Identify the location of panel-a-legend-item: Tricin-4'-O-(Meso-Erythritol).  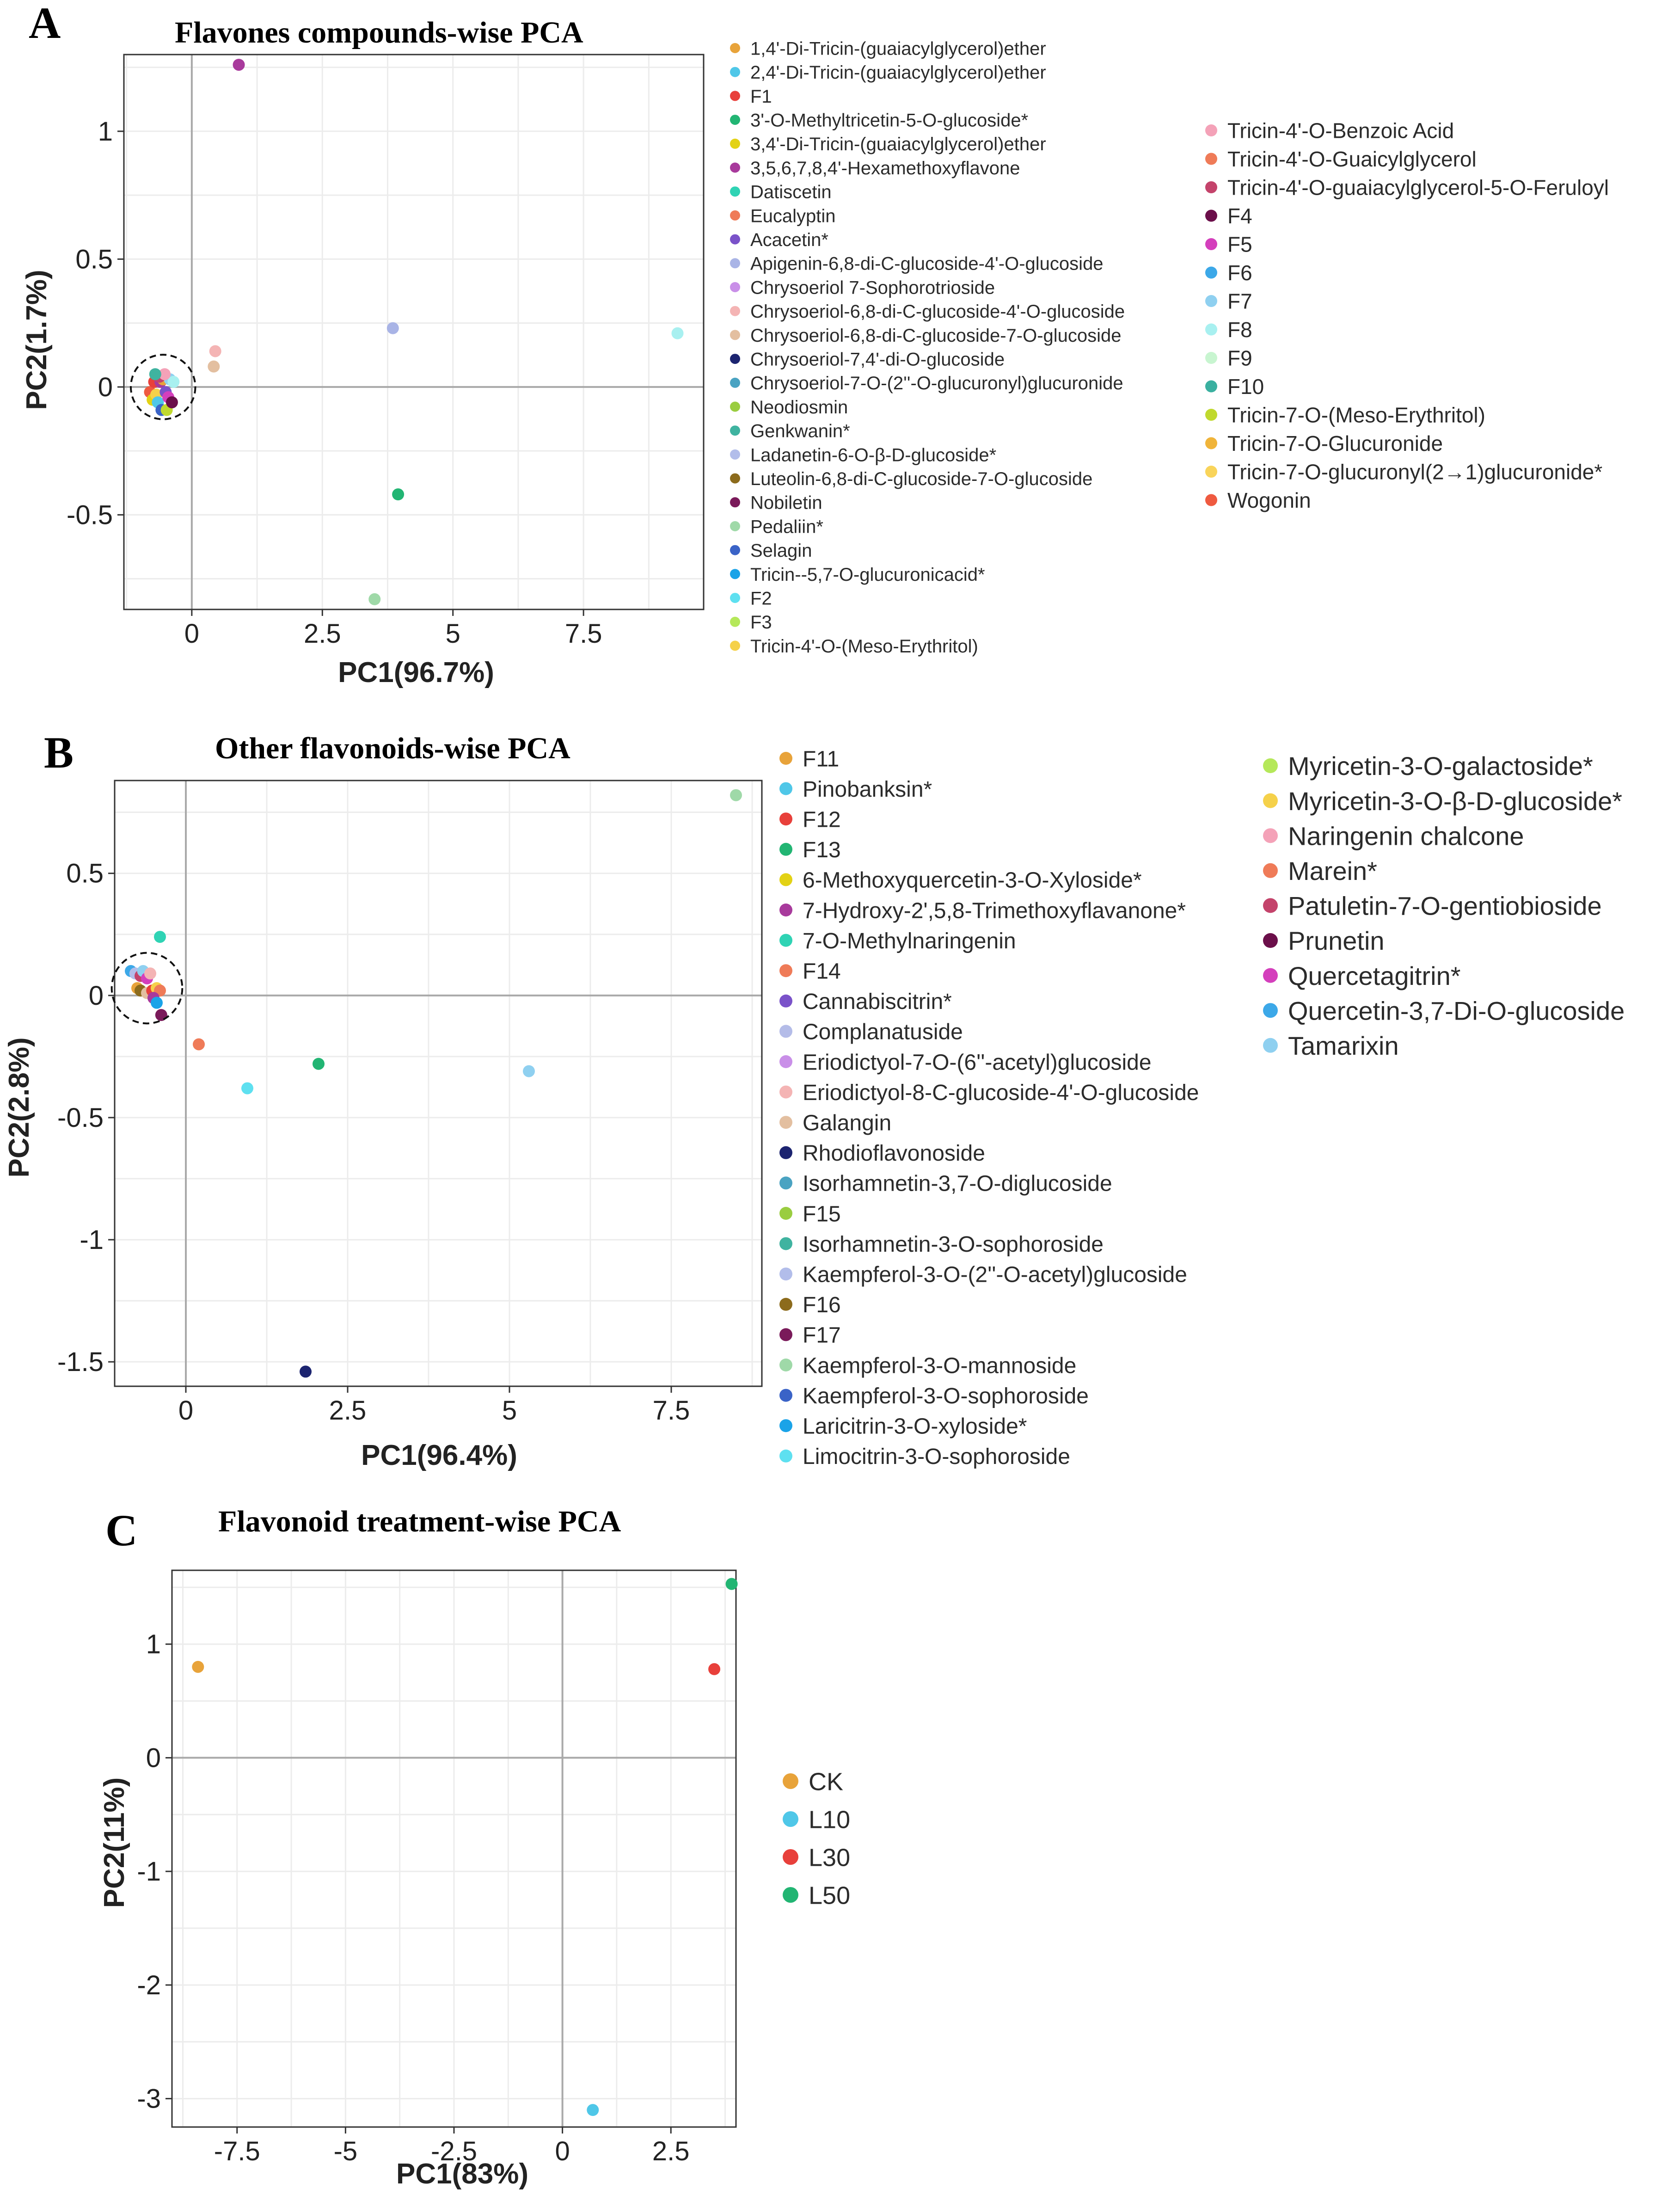
(854, 646).